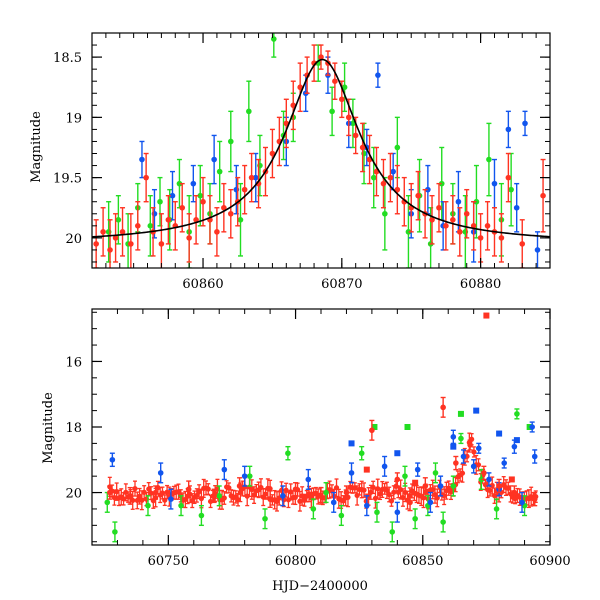 The width and height of the screenshot is (600, 600). What do you see at coordinates (168, 561) in the screenshot?
I see `x-tick-label: 60750` at bounding box center [168, 561].